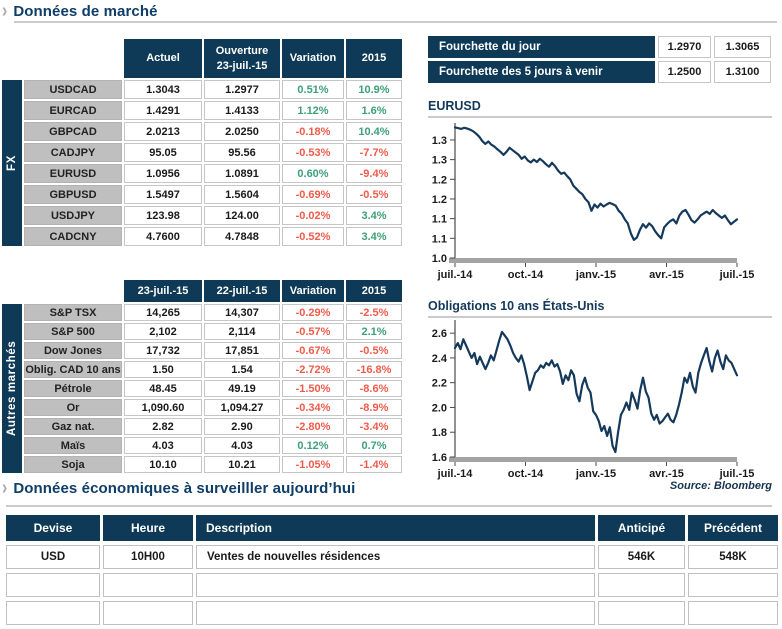 This screenshot has width=782, height=629. What do you see at coordinates (374, 89) in the screenshot?
I see `value-cell: 10.9%` at bounding box center [374, 89].